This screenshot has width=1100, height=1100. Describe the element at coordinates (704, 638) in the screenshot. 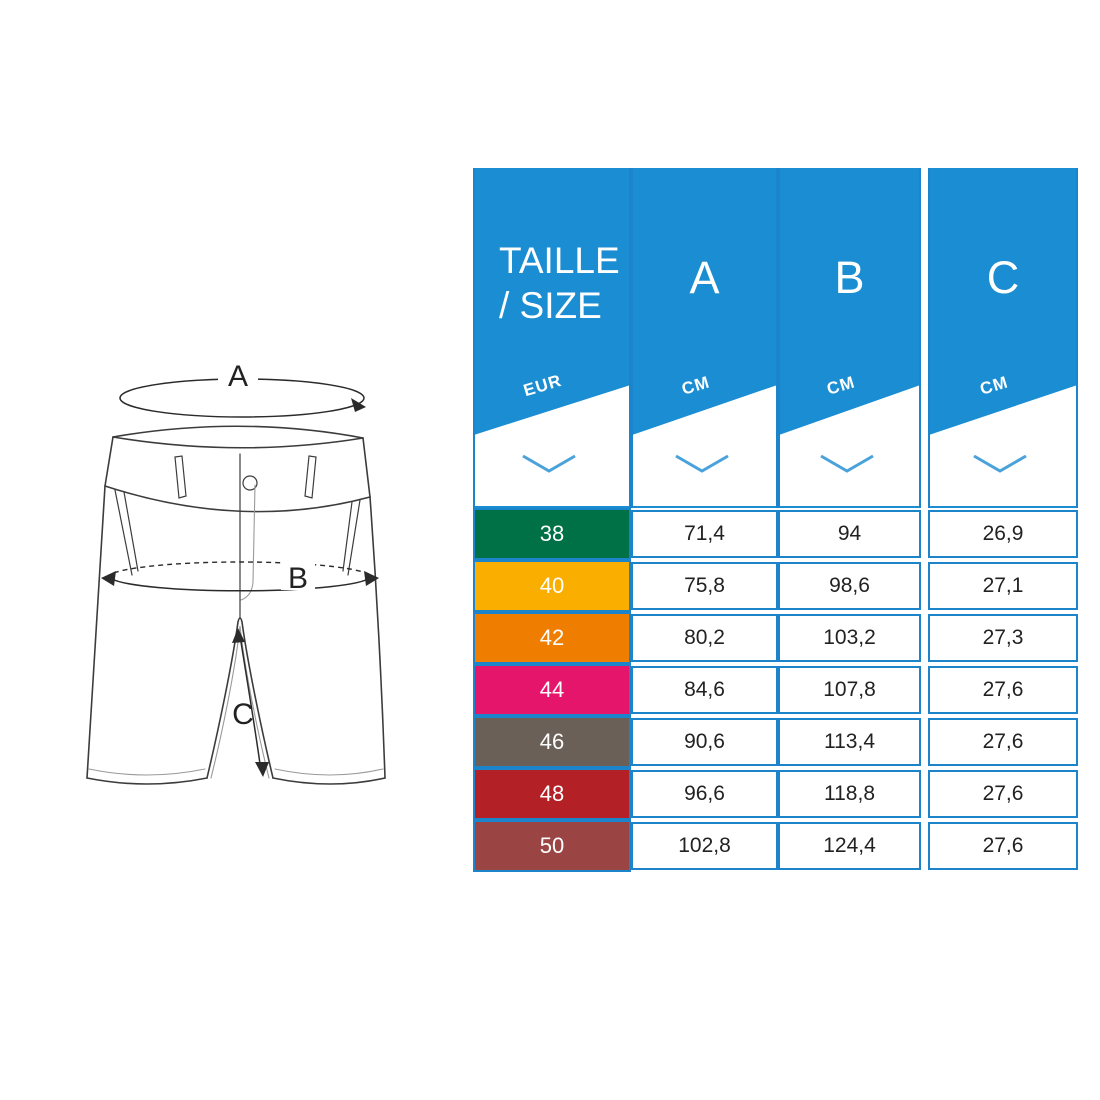

I see `value-cell-a-42: 80,2` at that location.